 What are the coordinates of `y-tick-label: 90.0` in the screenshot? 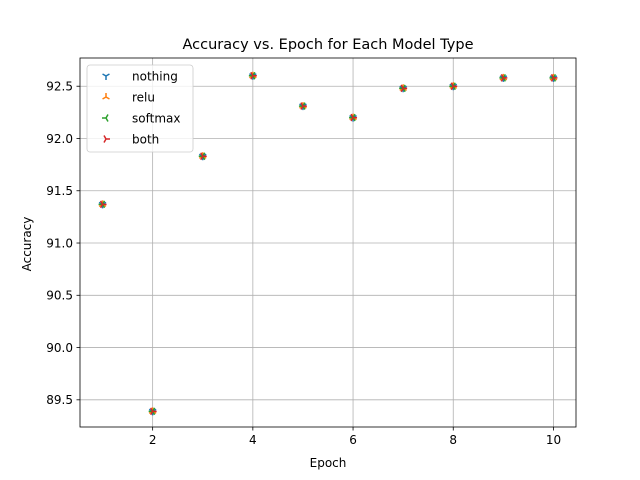 It's located at (59, 348).